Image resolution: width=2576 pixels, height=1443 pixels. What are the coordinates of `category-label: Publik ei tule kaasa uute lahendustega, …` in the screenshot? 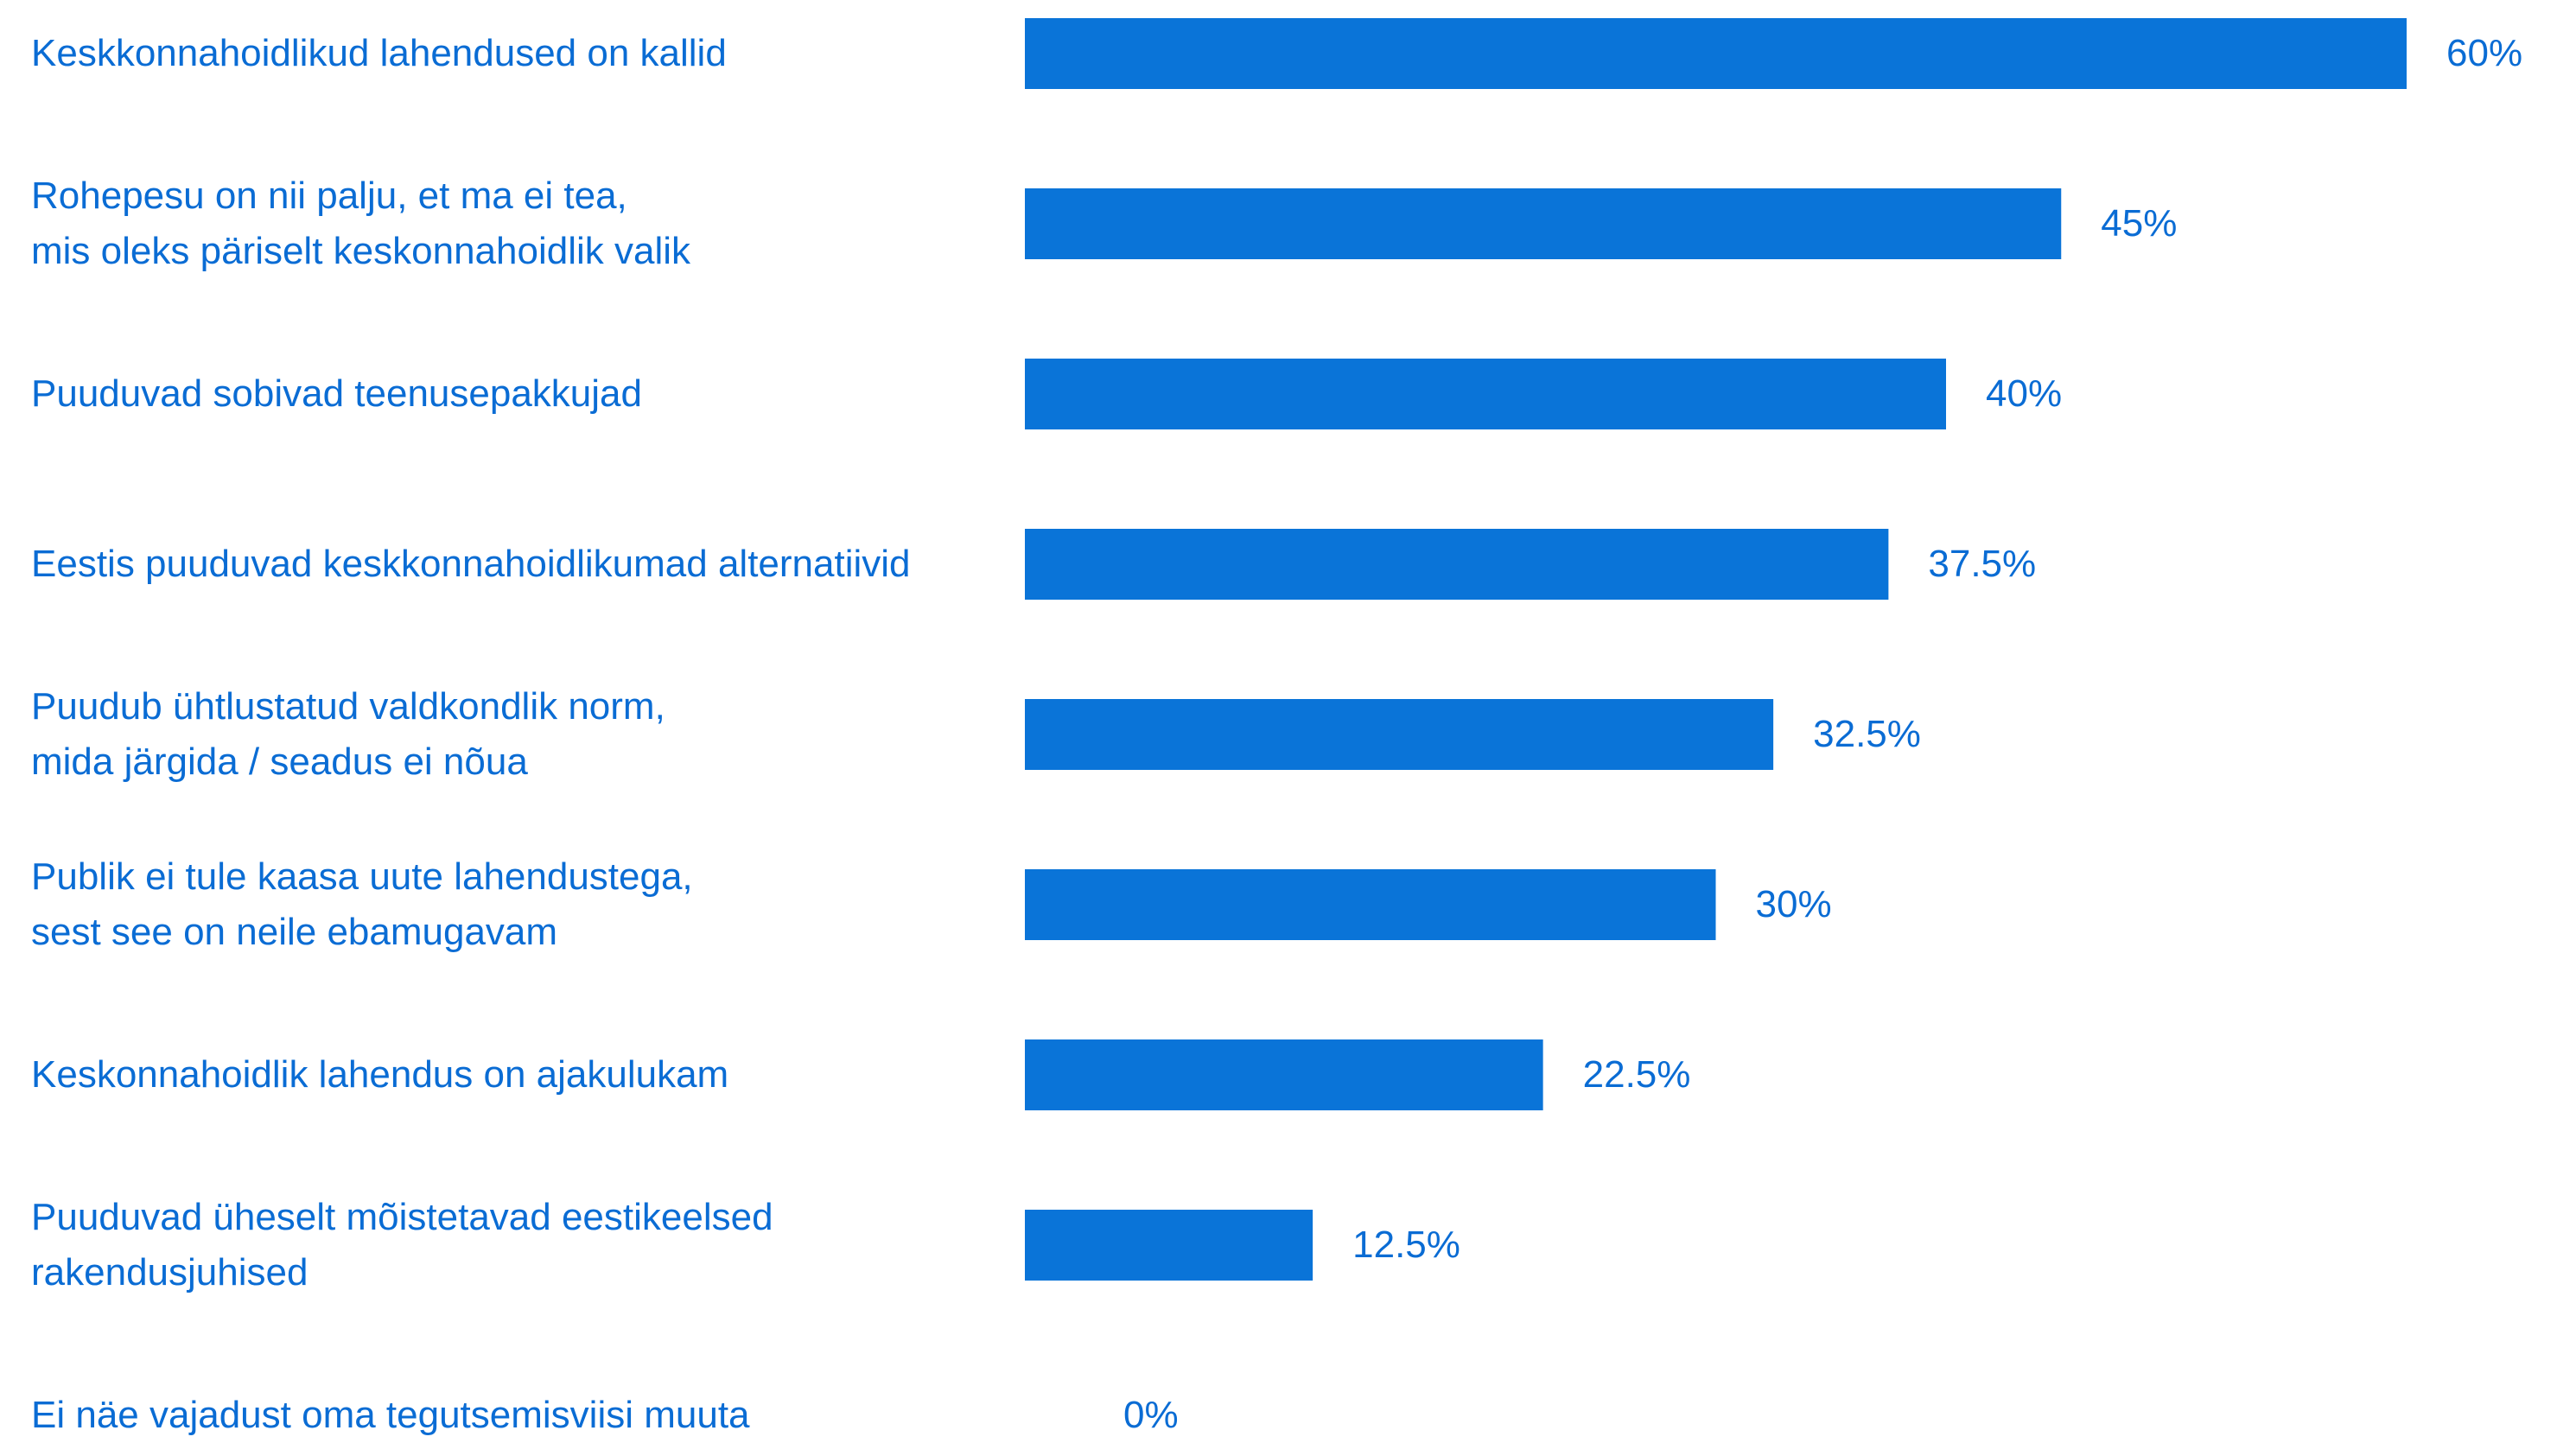 It's located at (362, 904).